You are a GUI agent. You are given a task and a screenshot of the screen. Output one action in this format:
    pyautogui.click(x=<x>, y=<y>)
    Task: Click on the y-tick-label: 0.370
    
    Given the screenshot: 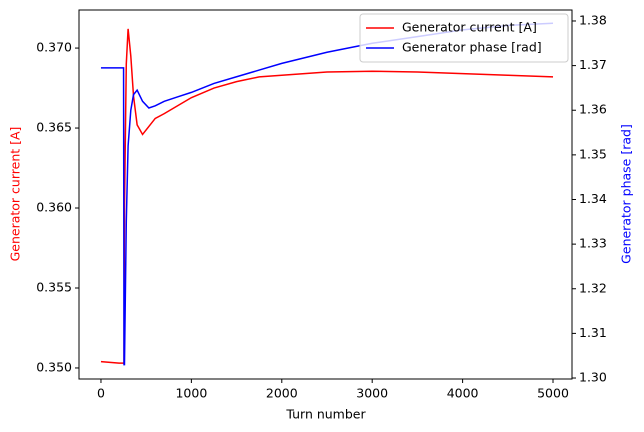 What is the action you would take?
    pyautogui.click(x=54, y=47)
    